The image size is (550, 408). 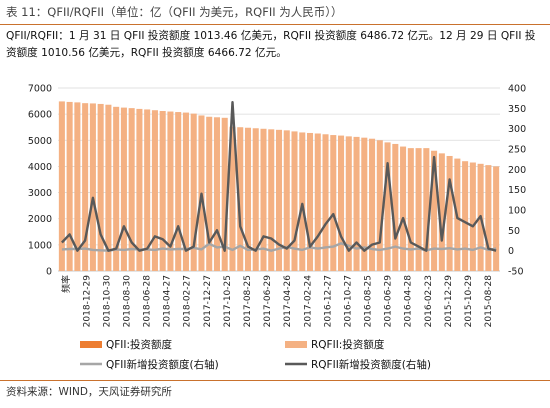 What do you see at coordinates (517, 89) in the screenshot?
I see `right-tick-label: 400` at bounding box center [517, 89].